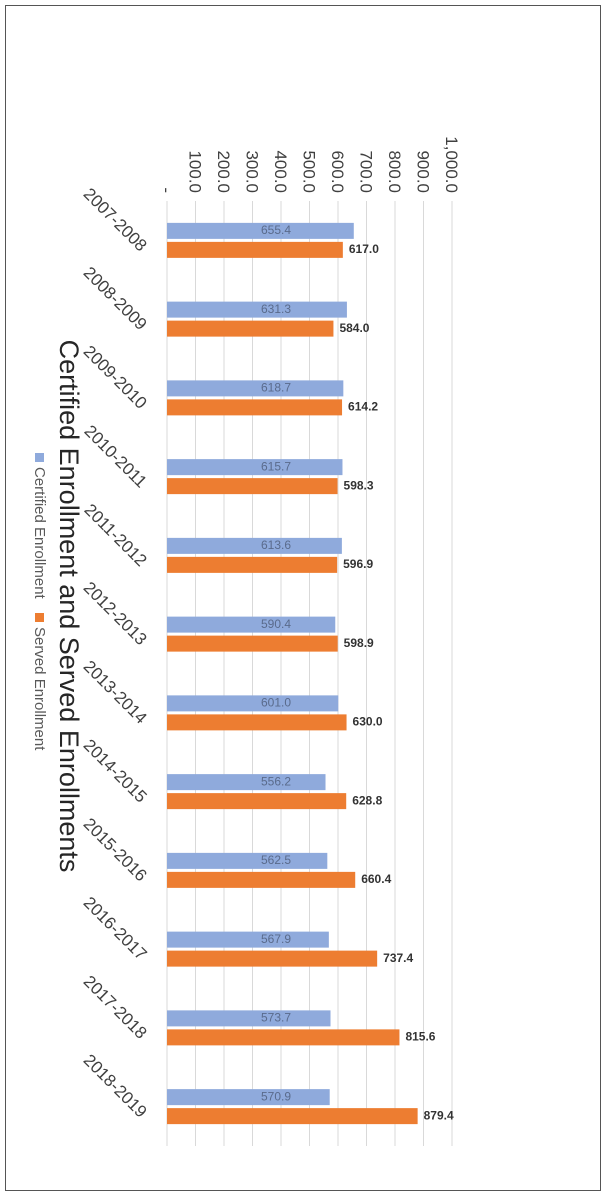 This screenshot has height=1197, width=608. I want to click on data-label-certified: 631.3, so click(276, 309).